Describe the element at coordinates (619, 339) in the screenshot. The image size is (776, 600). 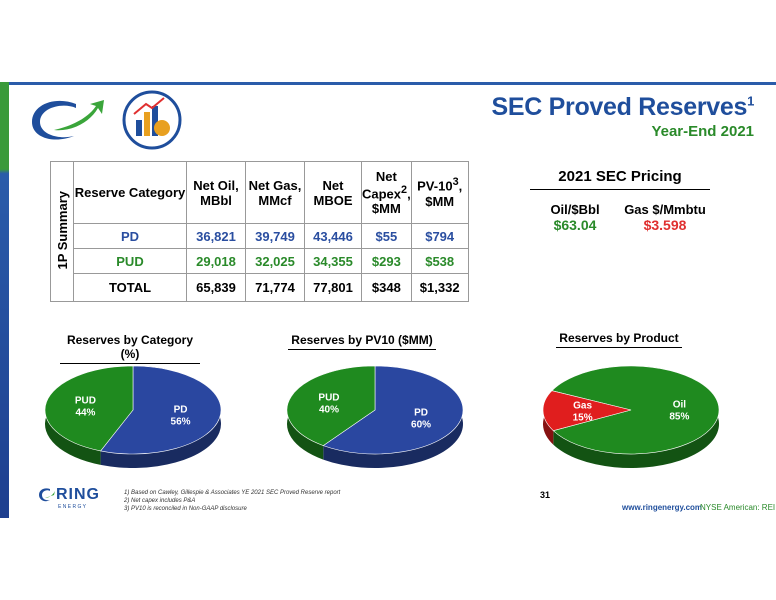
I see `pie-title-product: Reserves by Product` at that location.